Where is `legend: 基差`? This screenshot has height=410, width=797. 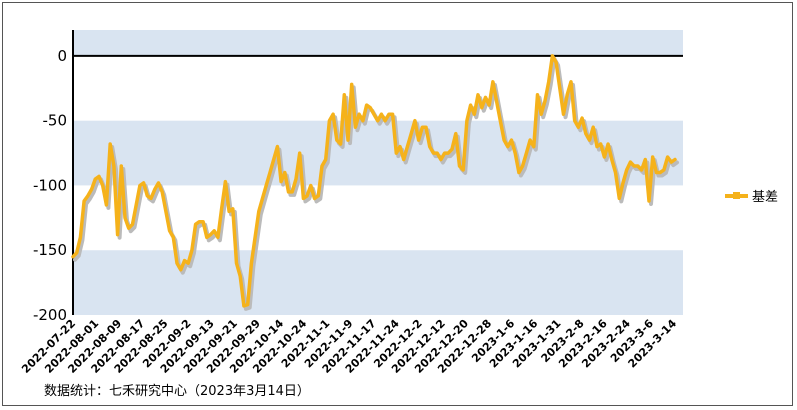 legend: 基差 is located at coordinates (751, 197).